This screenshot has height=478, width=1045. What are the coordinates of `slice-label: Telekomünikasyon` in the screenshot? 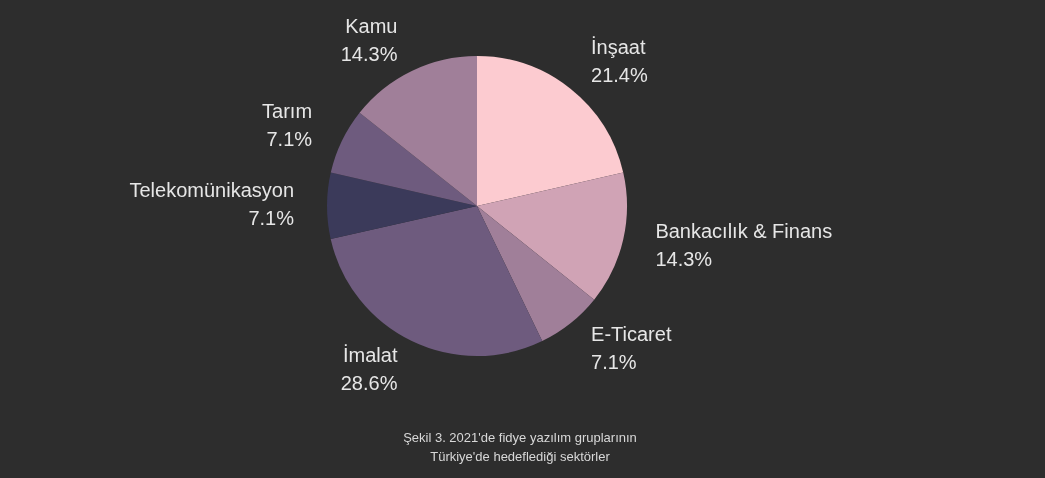 It's located at (211, 190).